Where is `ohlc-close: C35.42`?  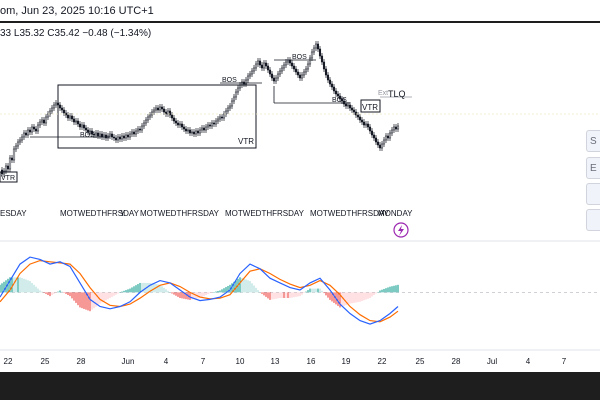
ohlc-close: C35.42 is located at coordinates (63, 33).